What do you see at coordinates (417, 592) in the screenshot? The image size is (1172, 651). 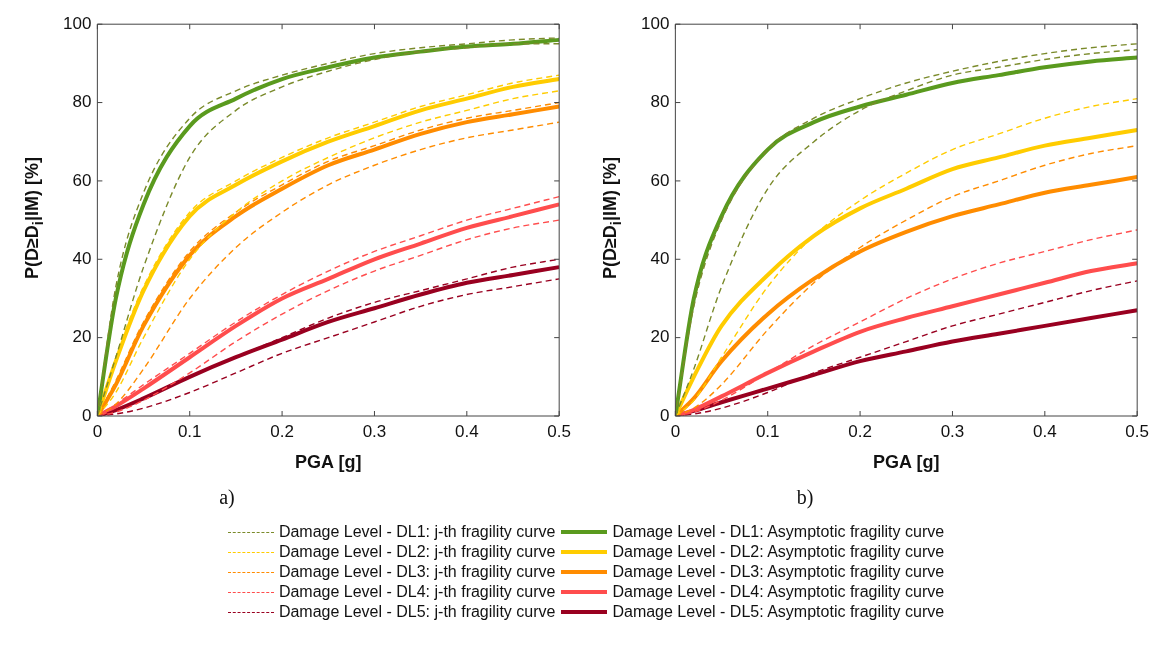 I see `legend-label: Damage Level - DL4: j-th fragility curve` at bounding box center [417, 592].